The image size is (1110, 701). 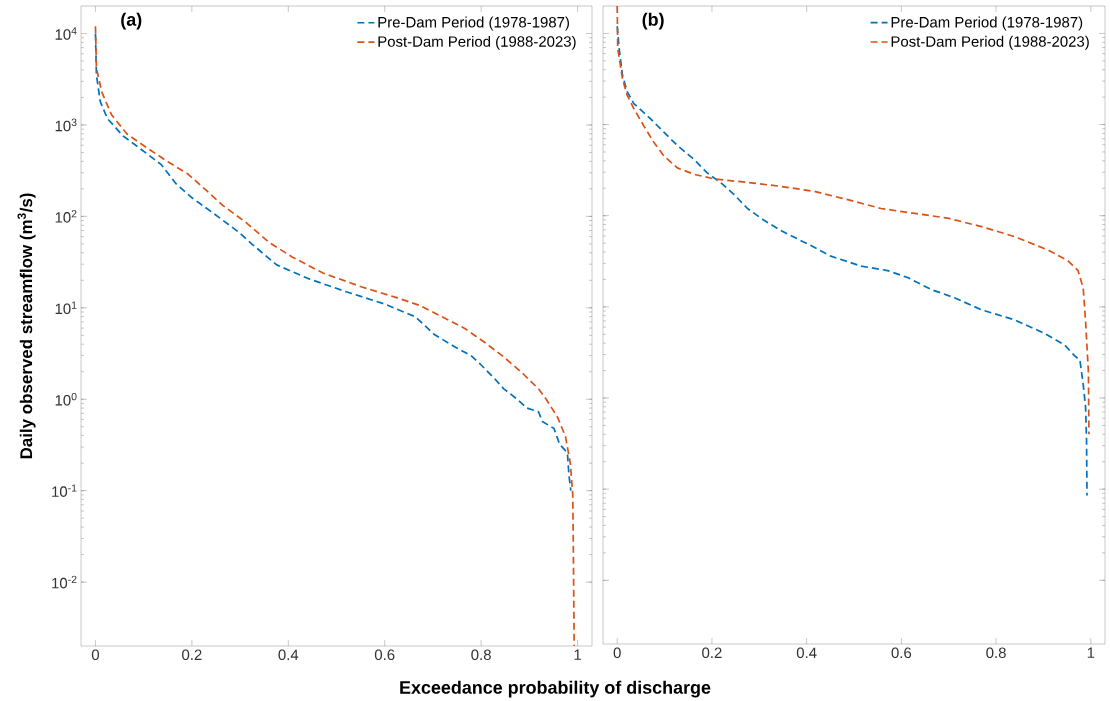 What do you see at coordinates (66, 216) in the screenshot?
I see `y-tick-label: 10$^{2}$` at bounding box center [66, 216].